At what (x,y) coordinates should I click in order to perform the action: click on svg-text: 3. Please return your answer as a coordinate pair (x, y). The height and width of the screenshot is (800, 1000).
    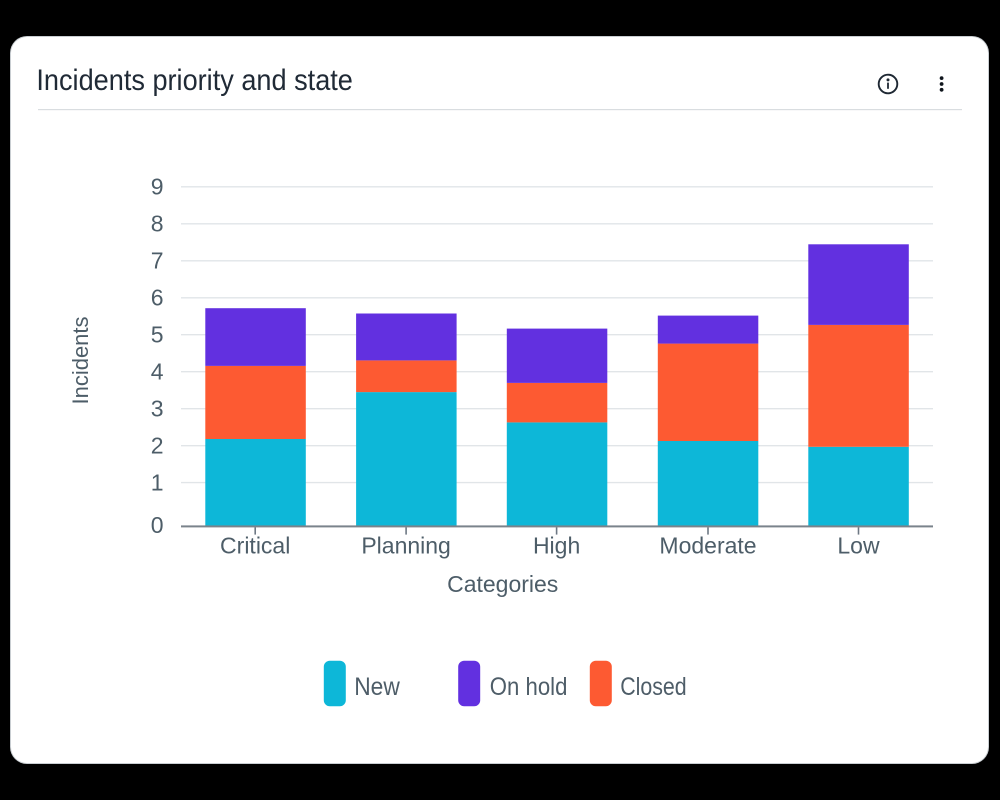
    Looking at the image, I should click on (157, 408).